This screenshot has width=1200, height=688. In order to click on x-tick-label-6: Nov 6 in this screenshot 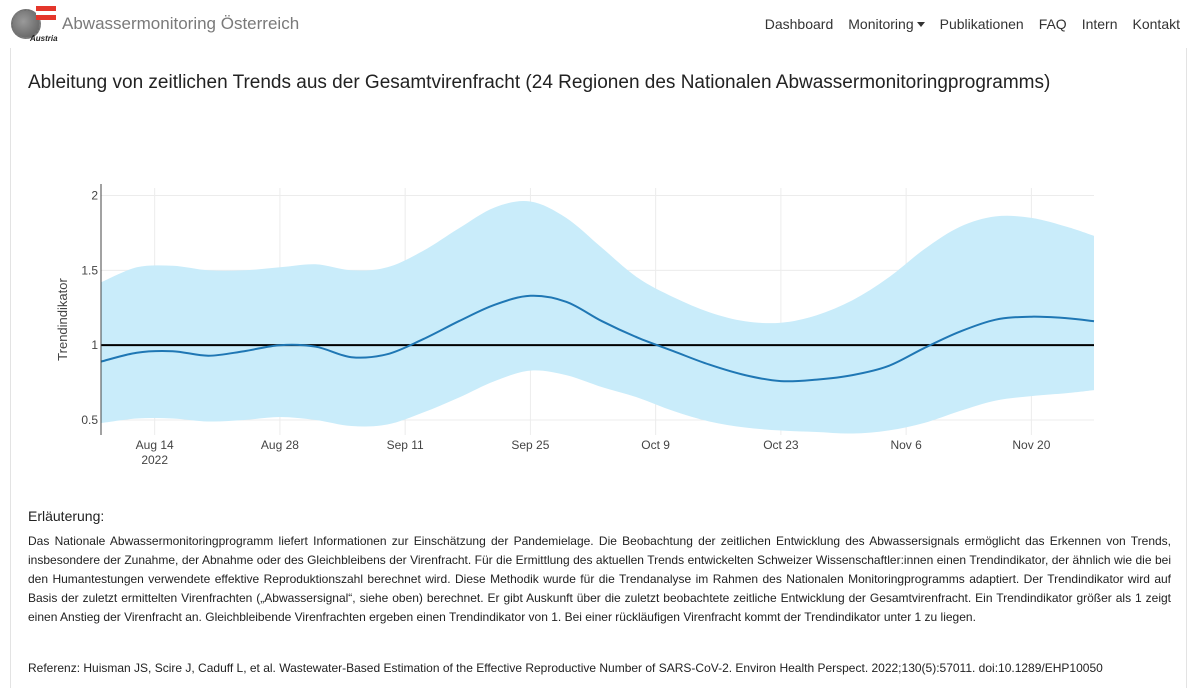, I will do `click(906, 445)`.